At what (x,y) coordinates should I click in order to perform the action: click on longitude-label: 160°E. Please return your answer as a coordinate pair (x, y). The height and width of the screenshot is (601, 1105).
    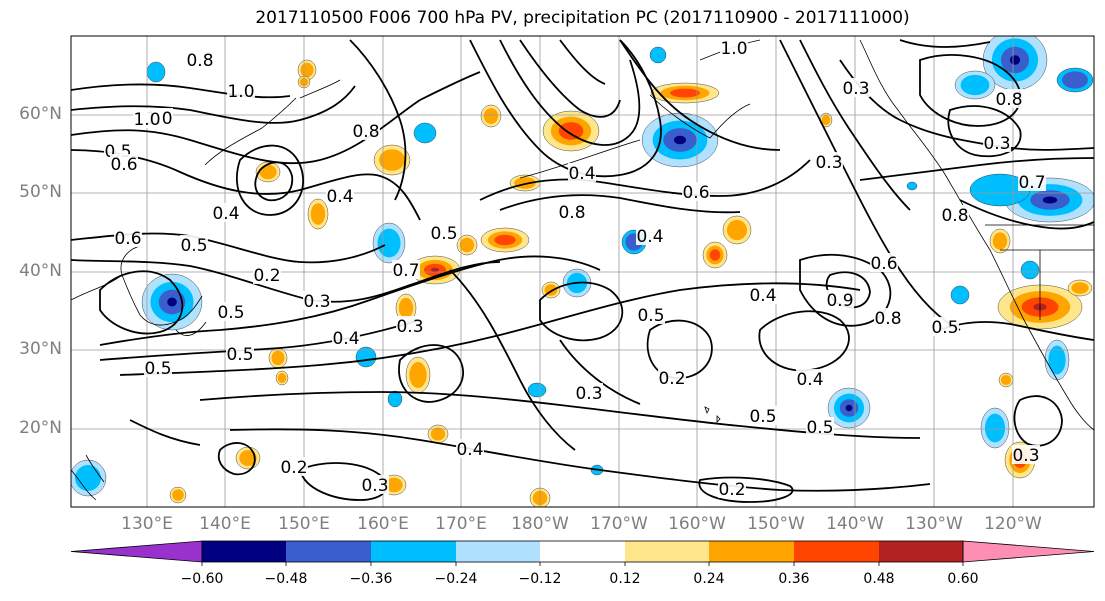
    Looking at the image, I should click on (383, 524).